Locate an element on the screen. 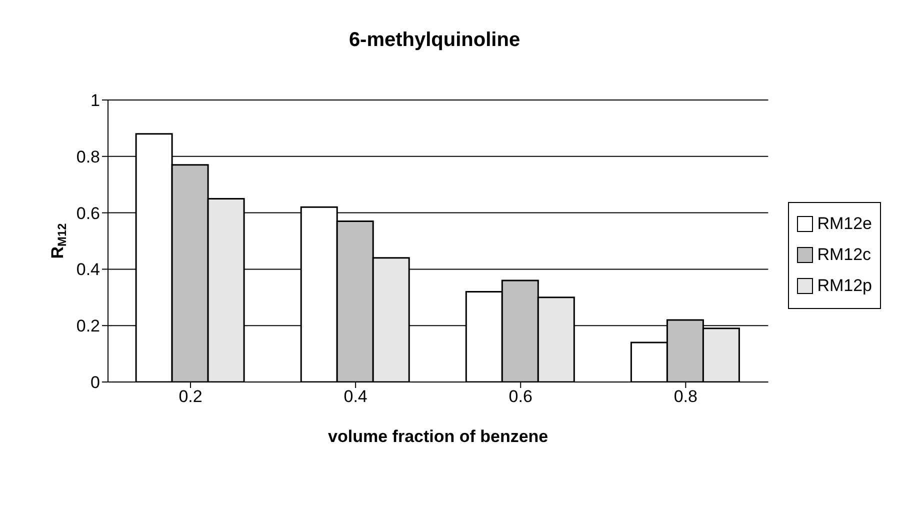 The width and height of the screenshot is (899, 510). y-tick-label: 1 is located at coordinates (95, 100).